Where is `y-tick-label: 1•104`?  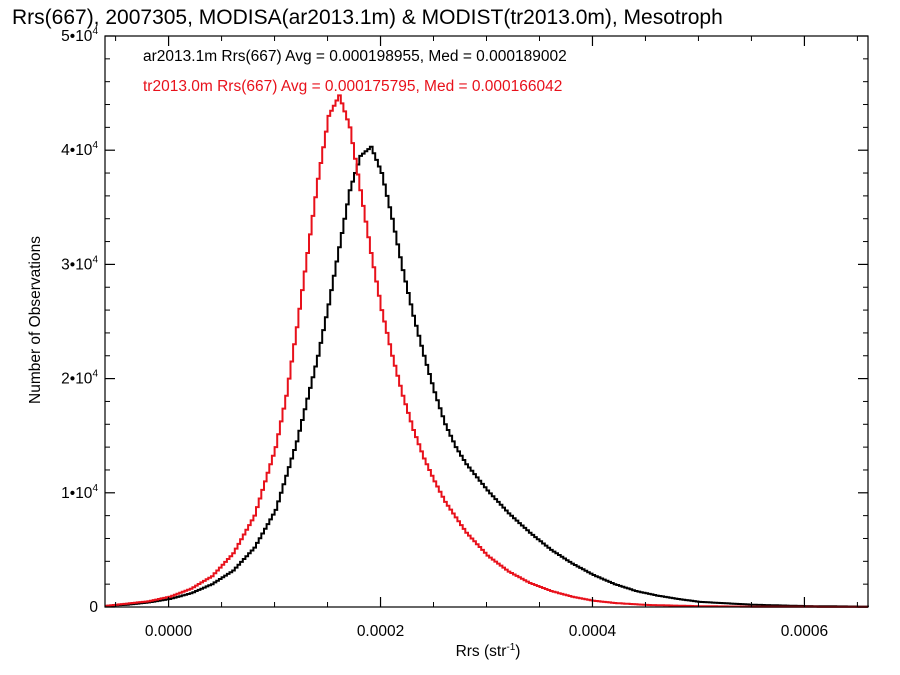
y-tick-label: 1•104 is located at coordinates (79, 492).